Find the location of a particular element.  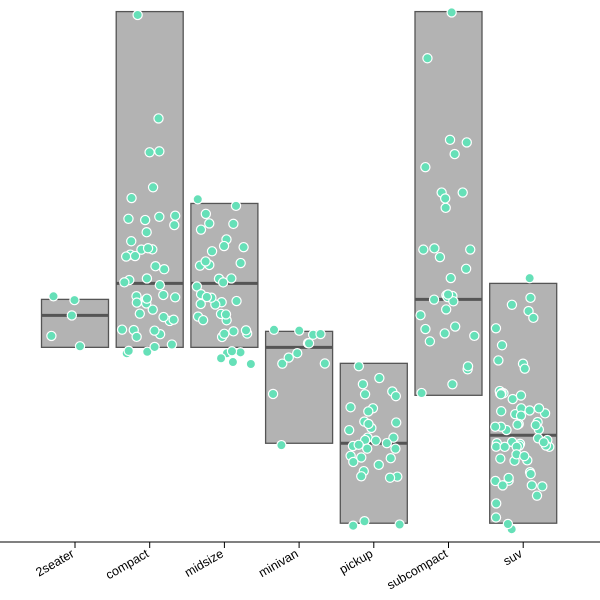

box-compact is located at coordinates (149, 179).